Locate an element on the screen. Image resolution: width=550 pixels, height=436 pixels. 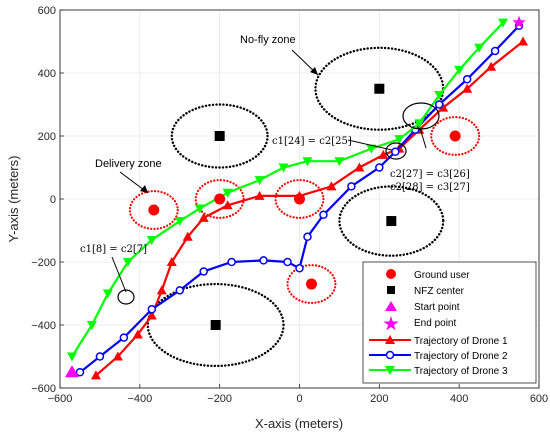
legend-ground-label: Ground user is located at coordinates (442, 275).